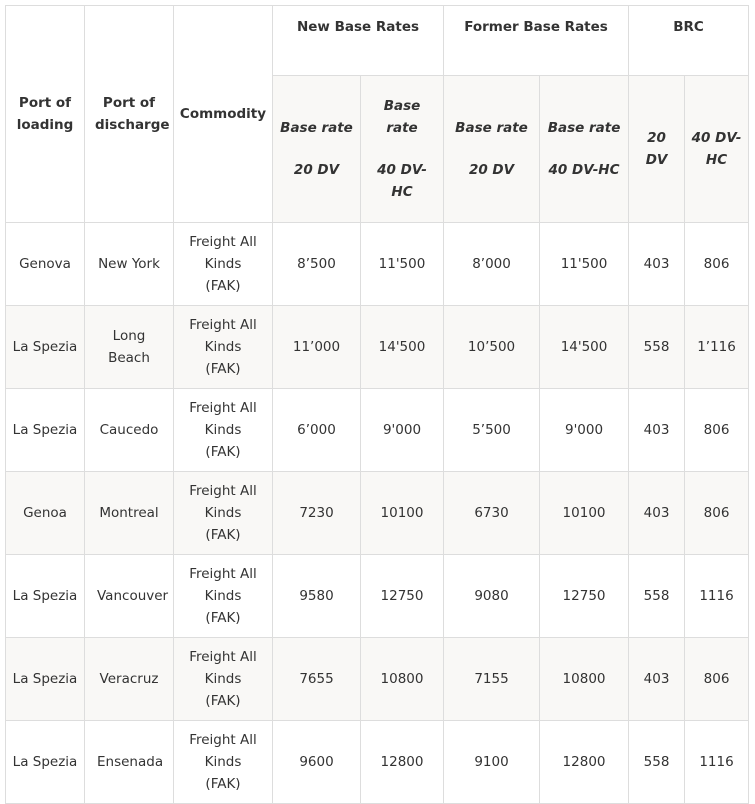 The width and height of the screenshot is (755, 804). What do you see at coordinates (492, 347) in the screenshot?
I see `cell-former-rate-20dv: 10’500` at bounding box center [492, 347].